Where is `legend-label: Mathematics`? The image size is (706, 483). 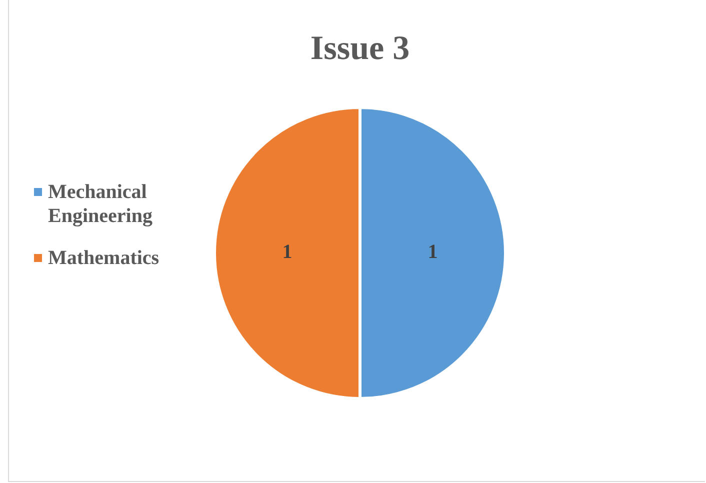 legend-label: Mathematics is located at coordinates (104, 258).